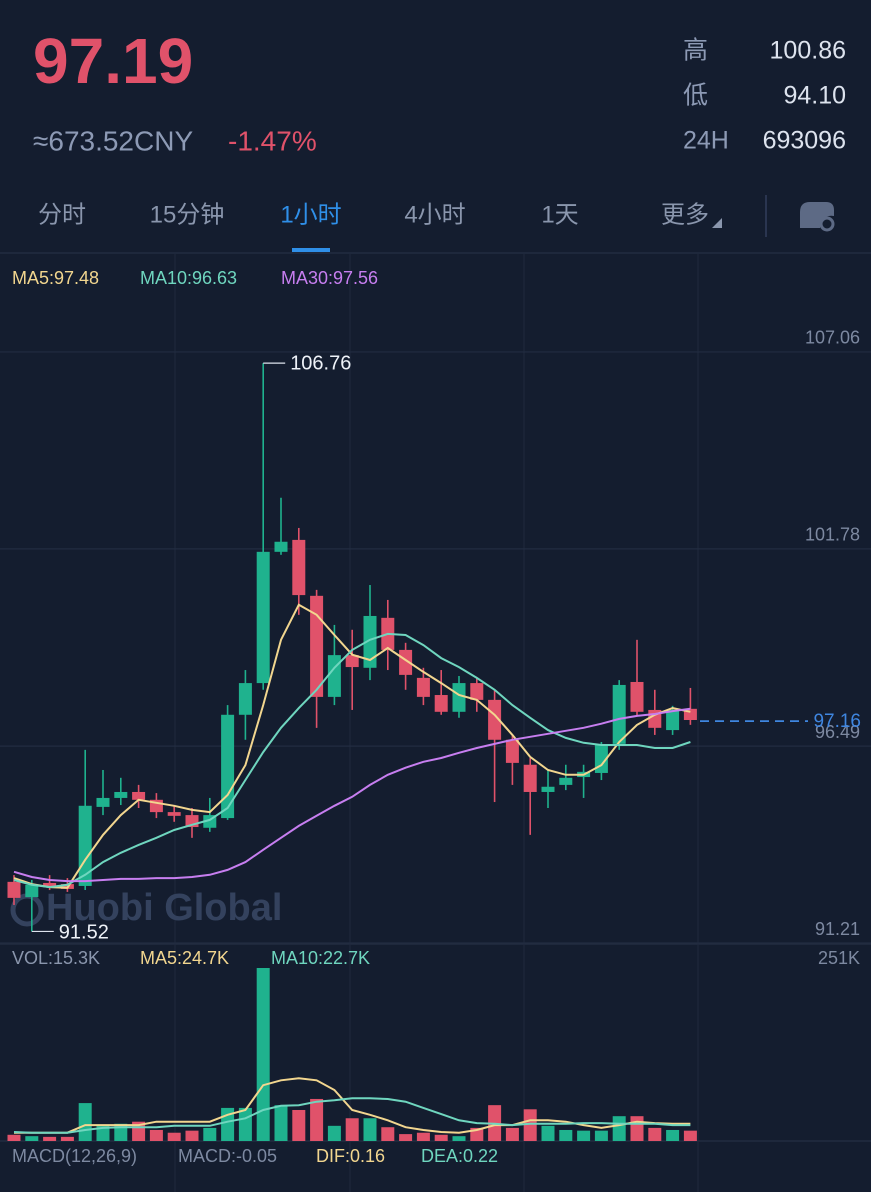  What do you see at coordinates (310, 214) in the screenshot?
I see `tab: 1小时` at bounding box center [310, 214].